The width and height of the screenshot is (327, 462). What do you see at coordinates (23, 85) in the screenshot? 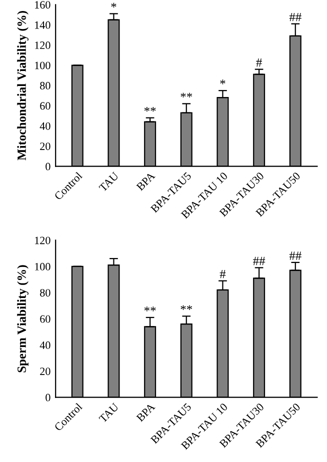
I see `y-axis-title: Mitochondrial Viability (%)` at bounding box center [23, 85].